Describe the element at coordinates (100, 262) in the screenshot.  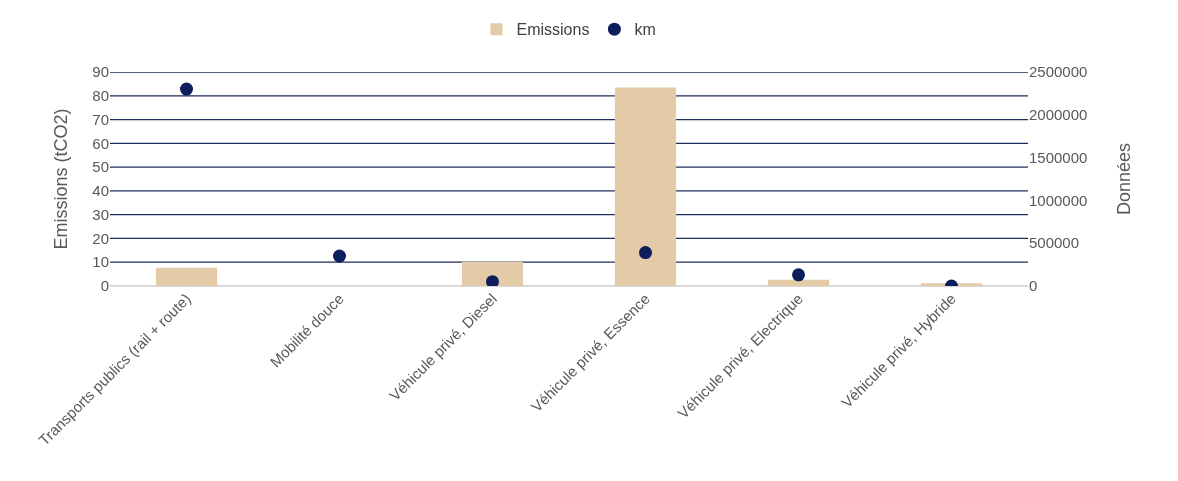
I see `y-tick-label: 10` at that location.